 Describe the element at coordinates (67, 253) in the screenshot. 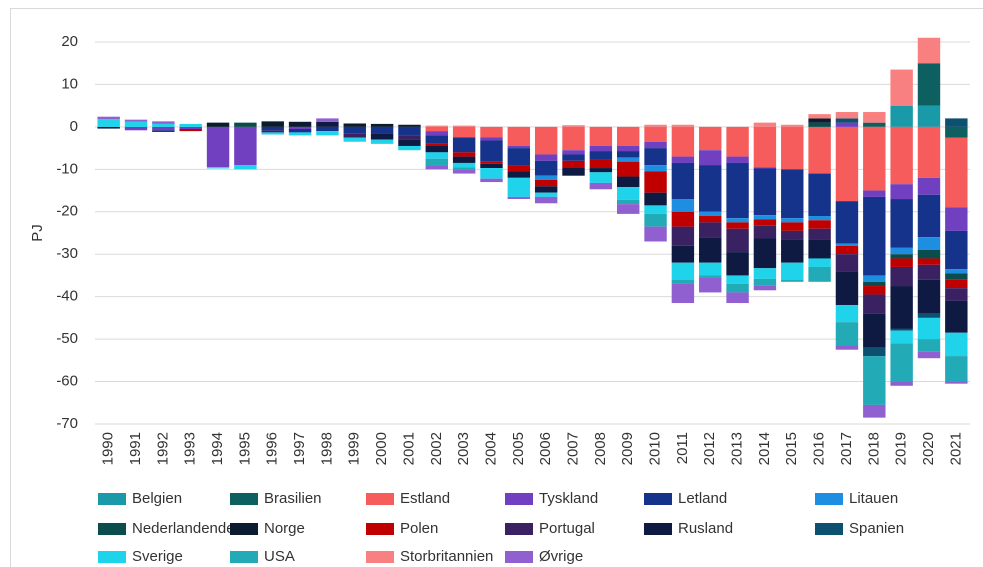

I see `y-tick-label: -30` at that location.